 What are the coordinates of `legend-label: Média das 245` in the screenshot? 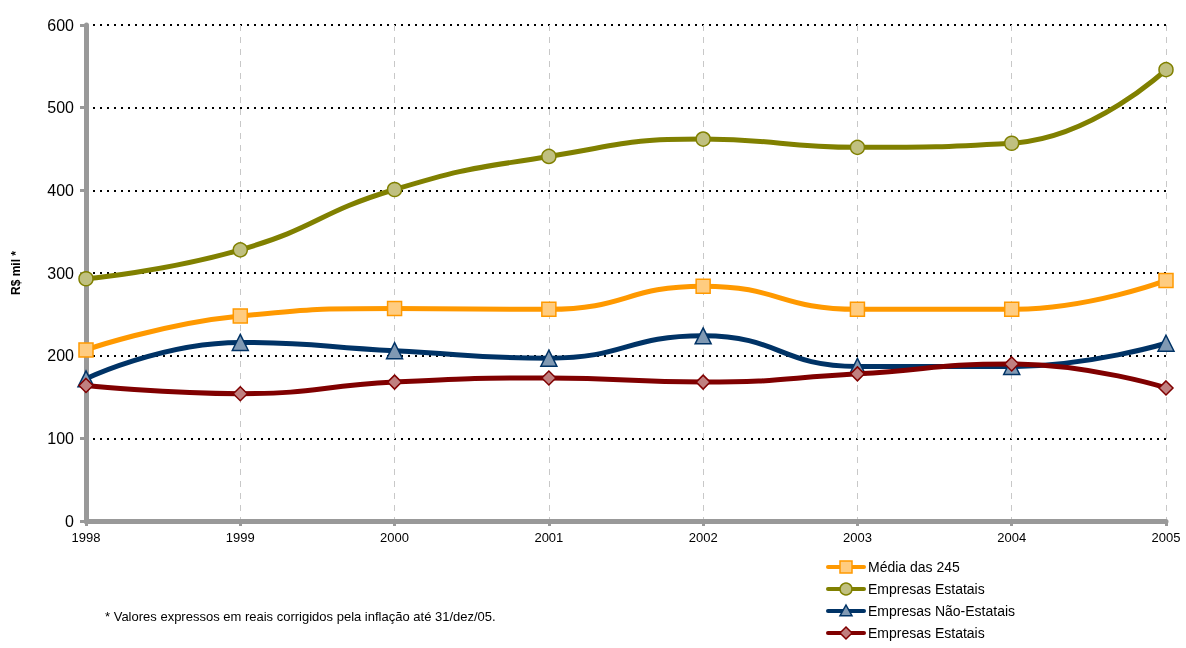 It's located at (914, 567).